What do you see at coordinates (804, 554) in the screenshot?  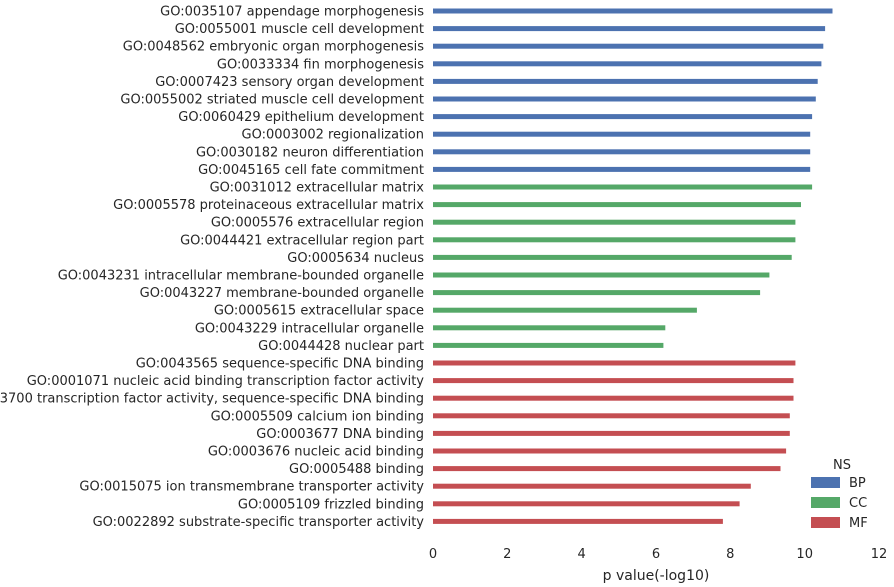 I see `x-tick-label: 10` at bounding box center [804, 554].